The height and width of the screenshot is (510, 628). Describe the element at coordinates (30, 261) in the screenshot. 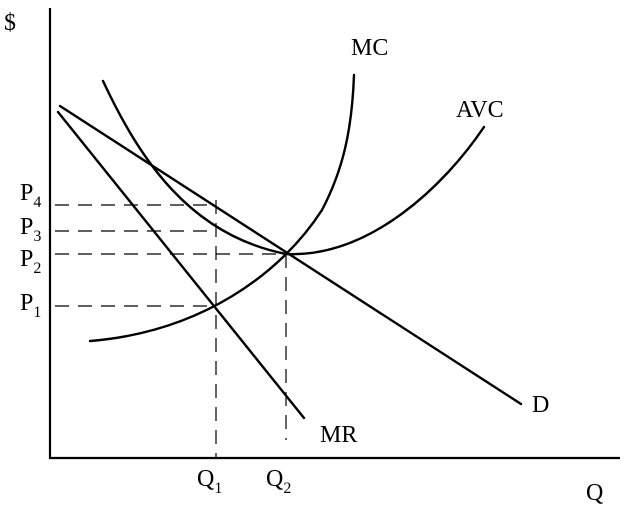

I see `p2-label: P2` at that location.